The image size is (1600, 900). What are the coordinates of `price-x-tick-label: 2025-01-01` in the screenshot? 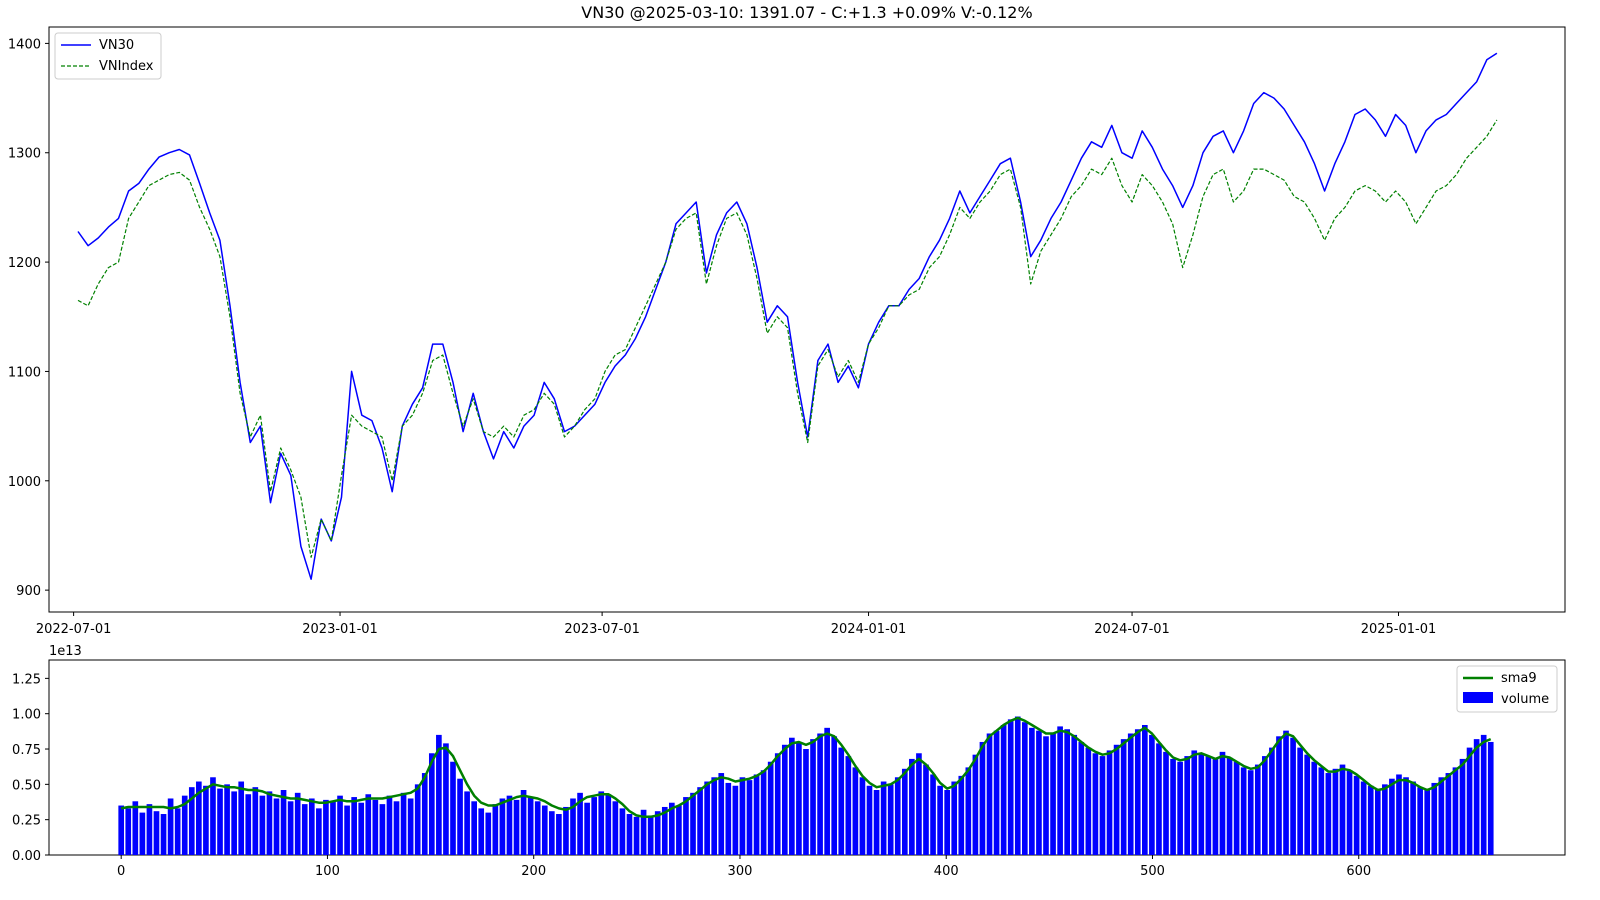 It's located at (1399, 629).